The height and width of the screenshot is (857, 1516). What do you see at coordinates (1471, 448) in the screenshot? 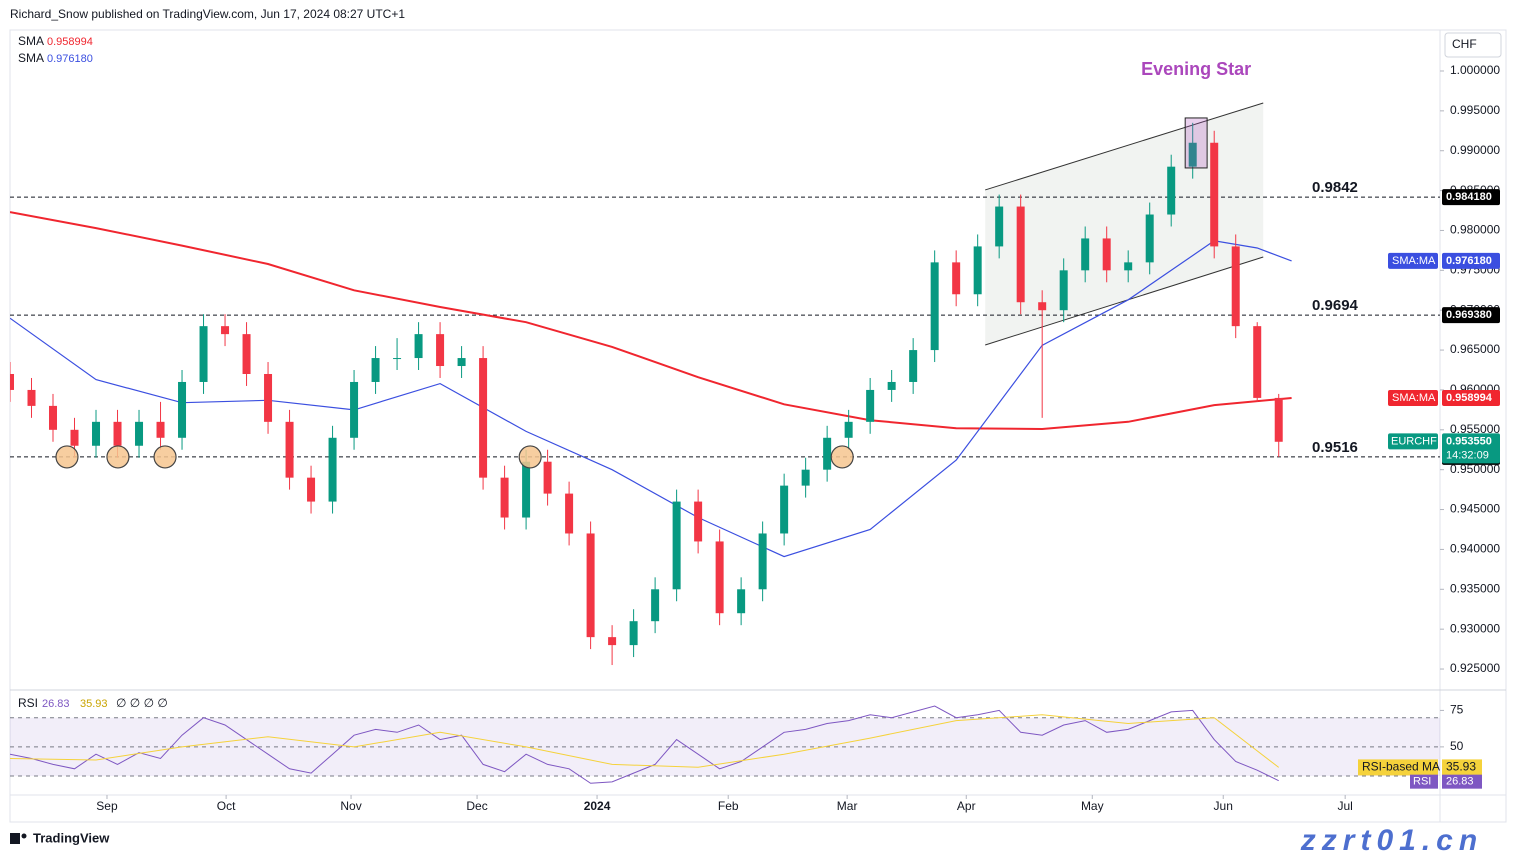
I see `price-tag-bg` at bounding box center [1471, 448].